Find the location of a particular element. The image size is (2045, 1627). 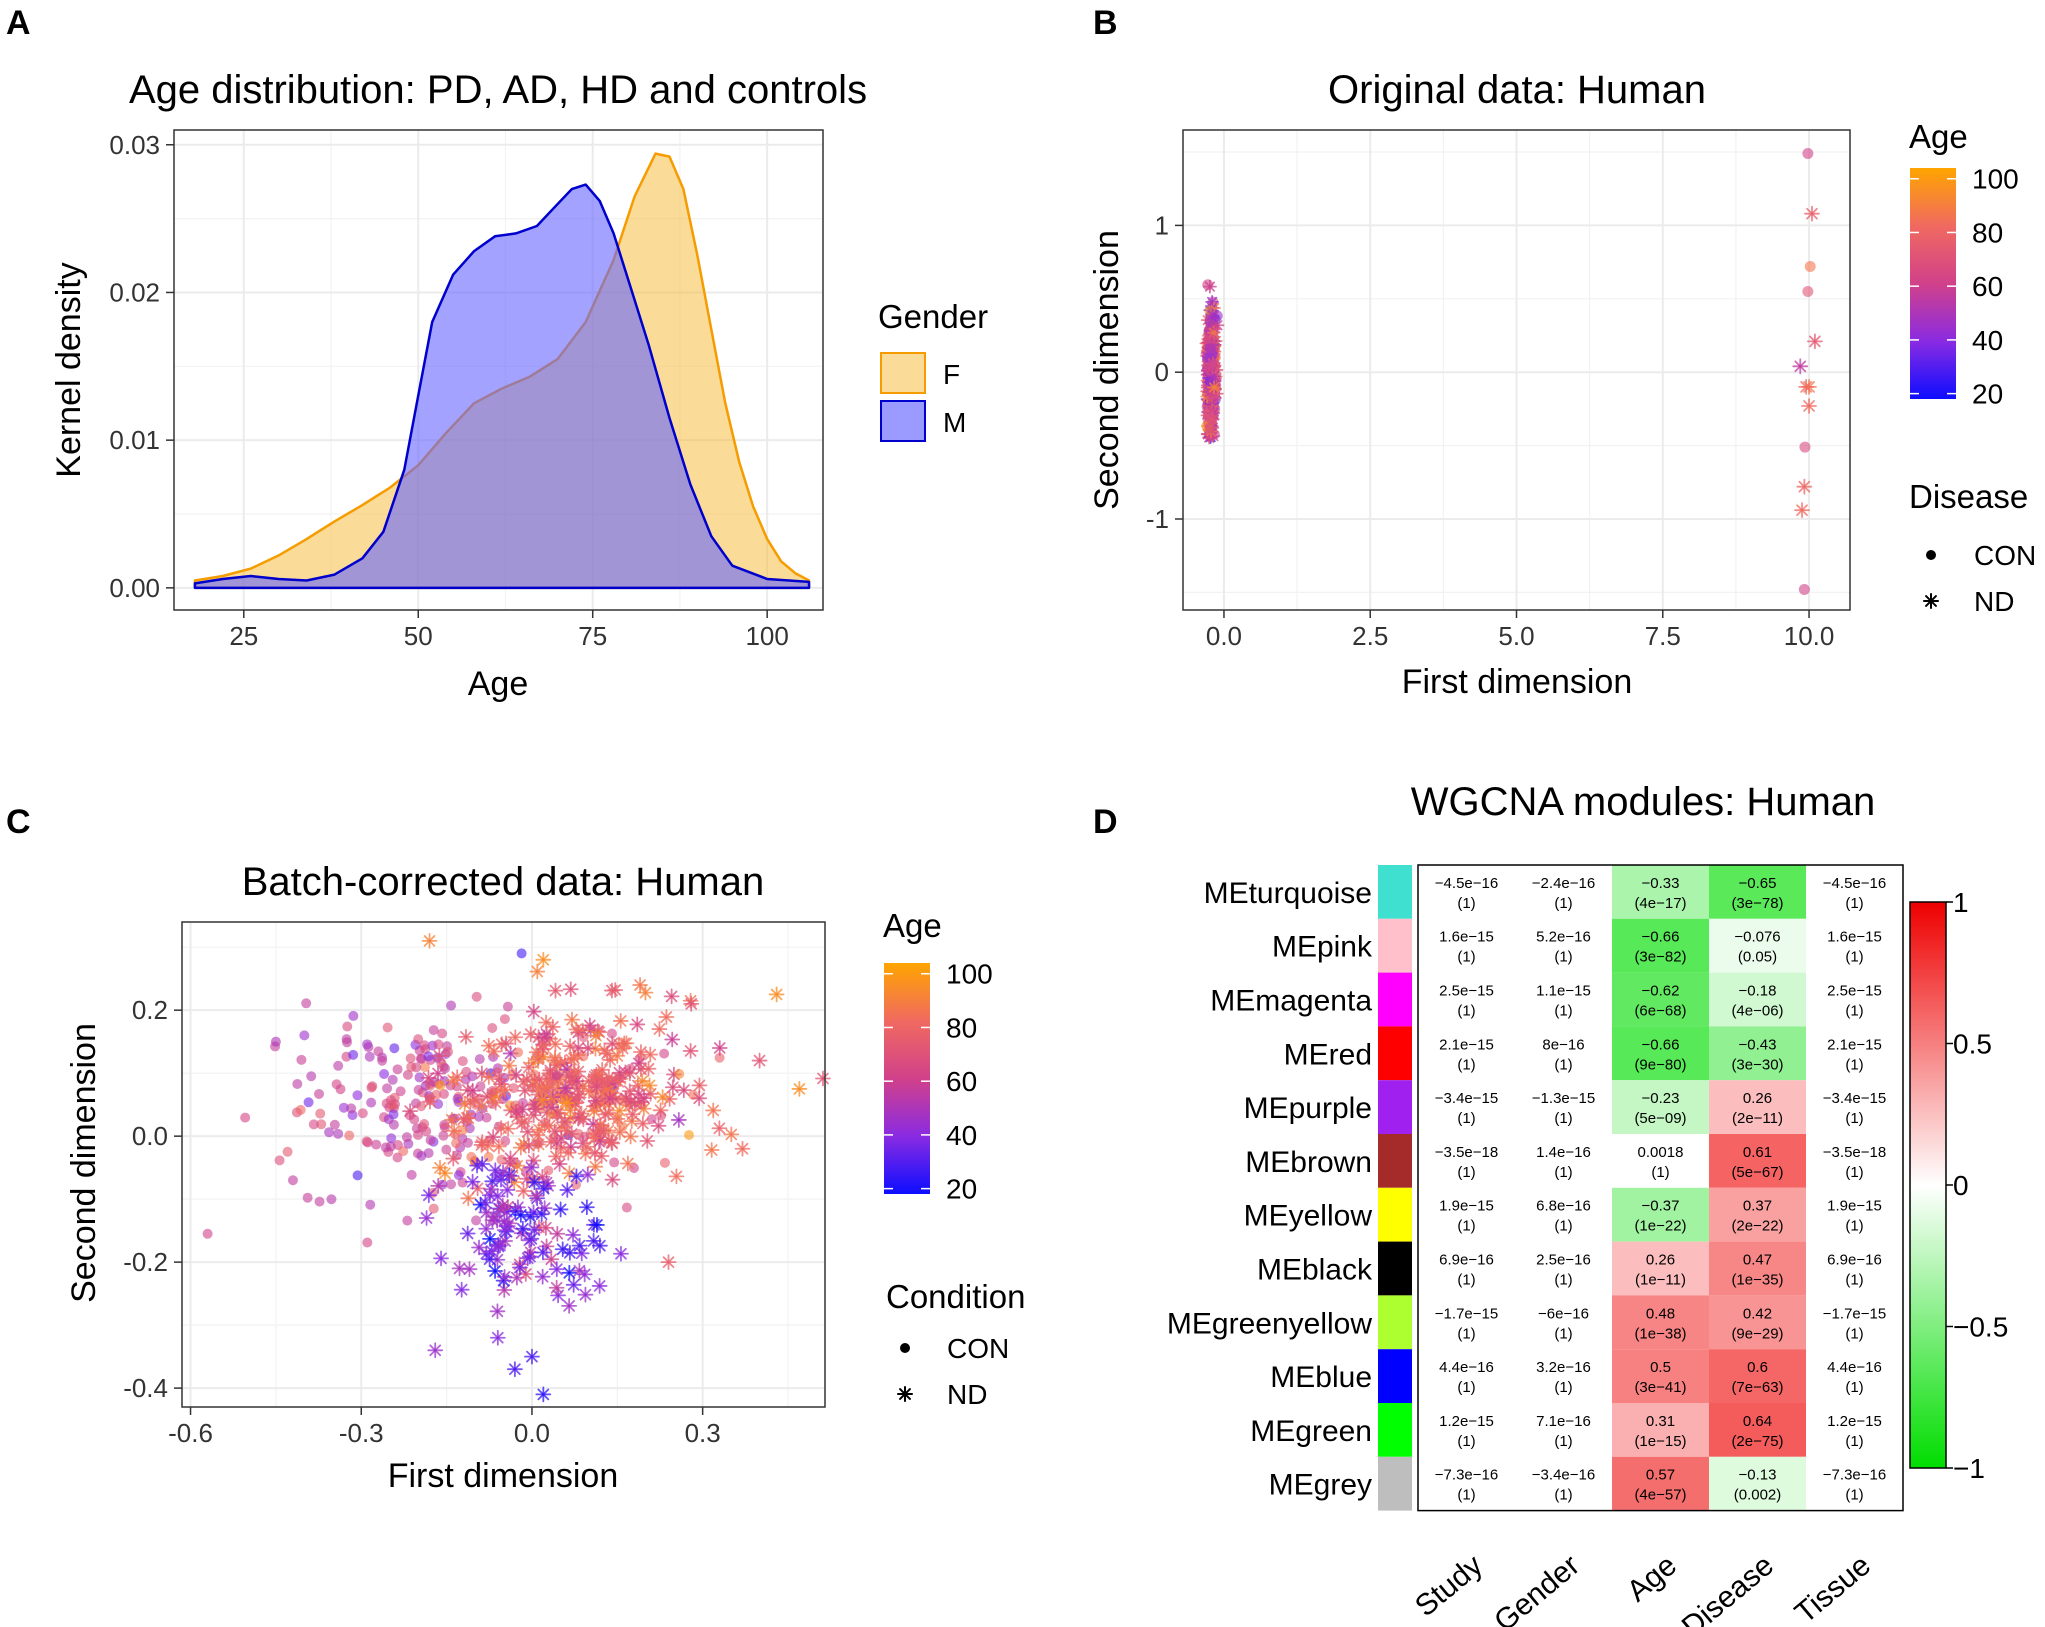

x-tick-label: 2.5 is located at coordinates (1370, 636).